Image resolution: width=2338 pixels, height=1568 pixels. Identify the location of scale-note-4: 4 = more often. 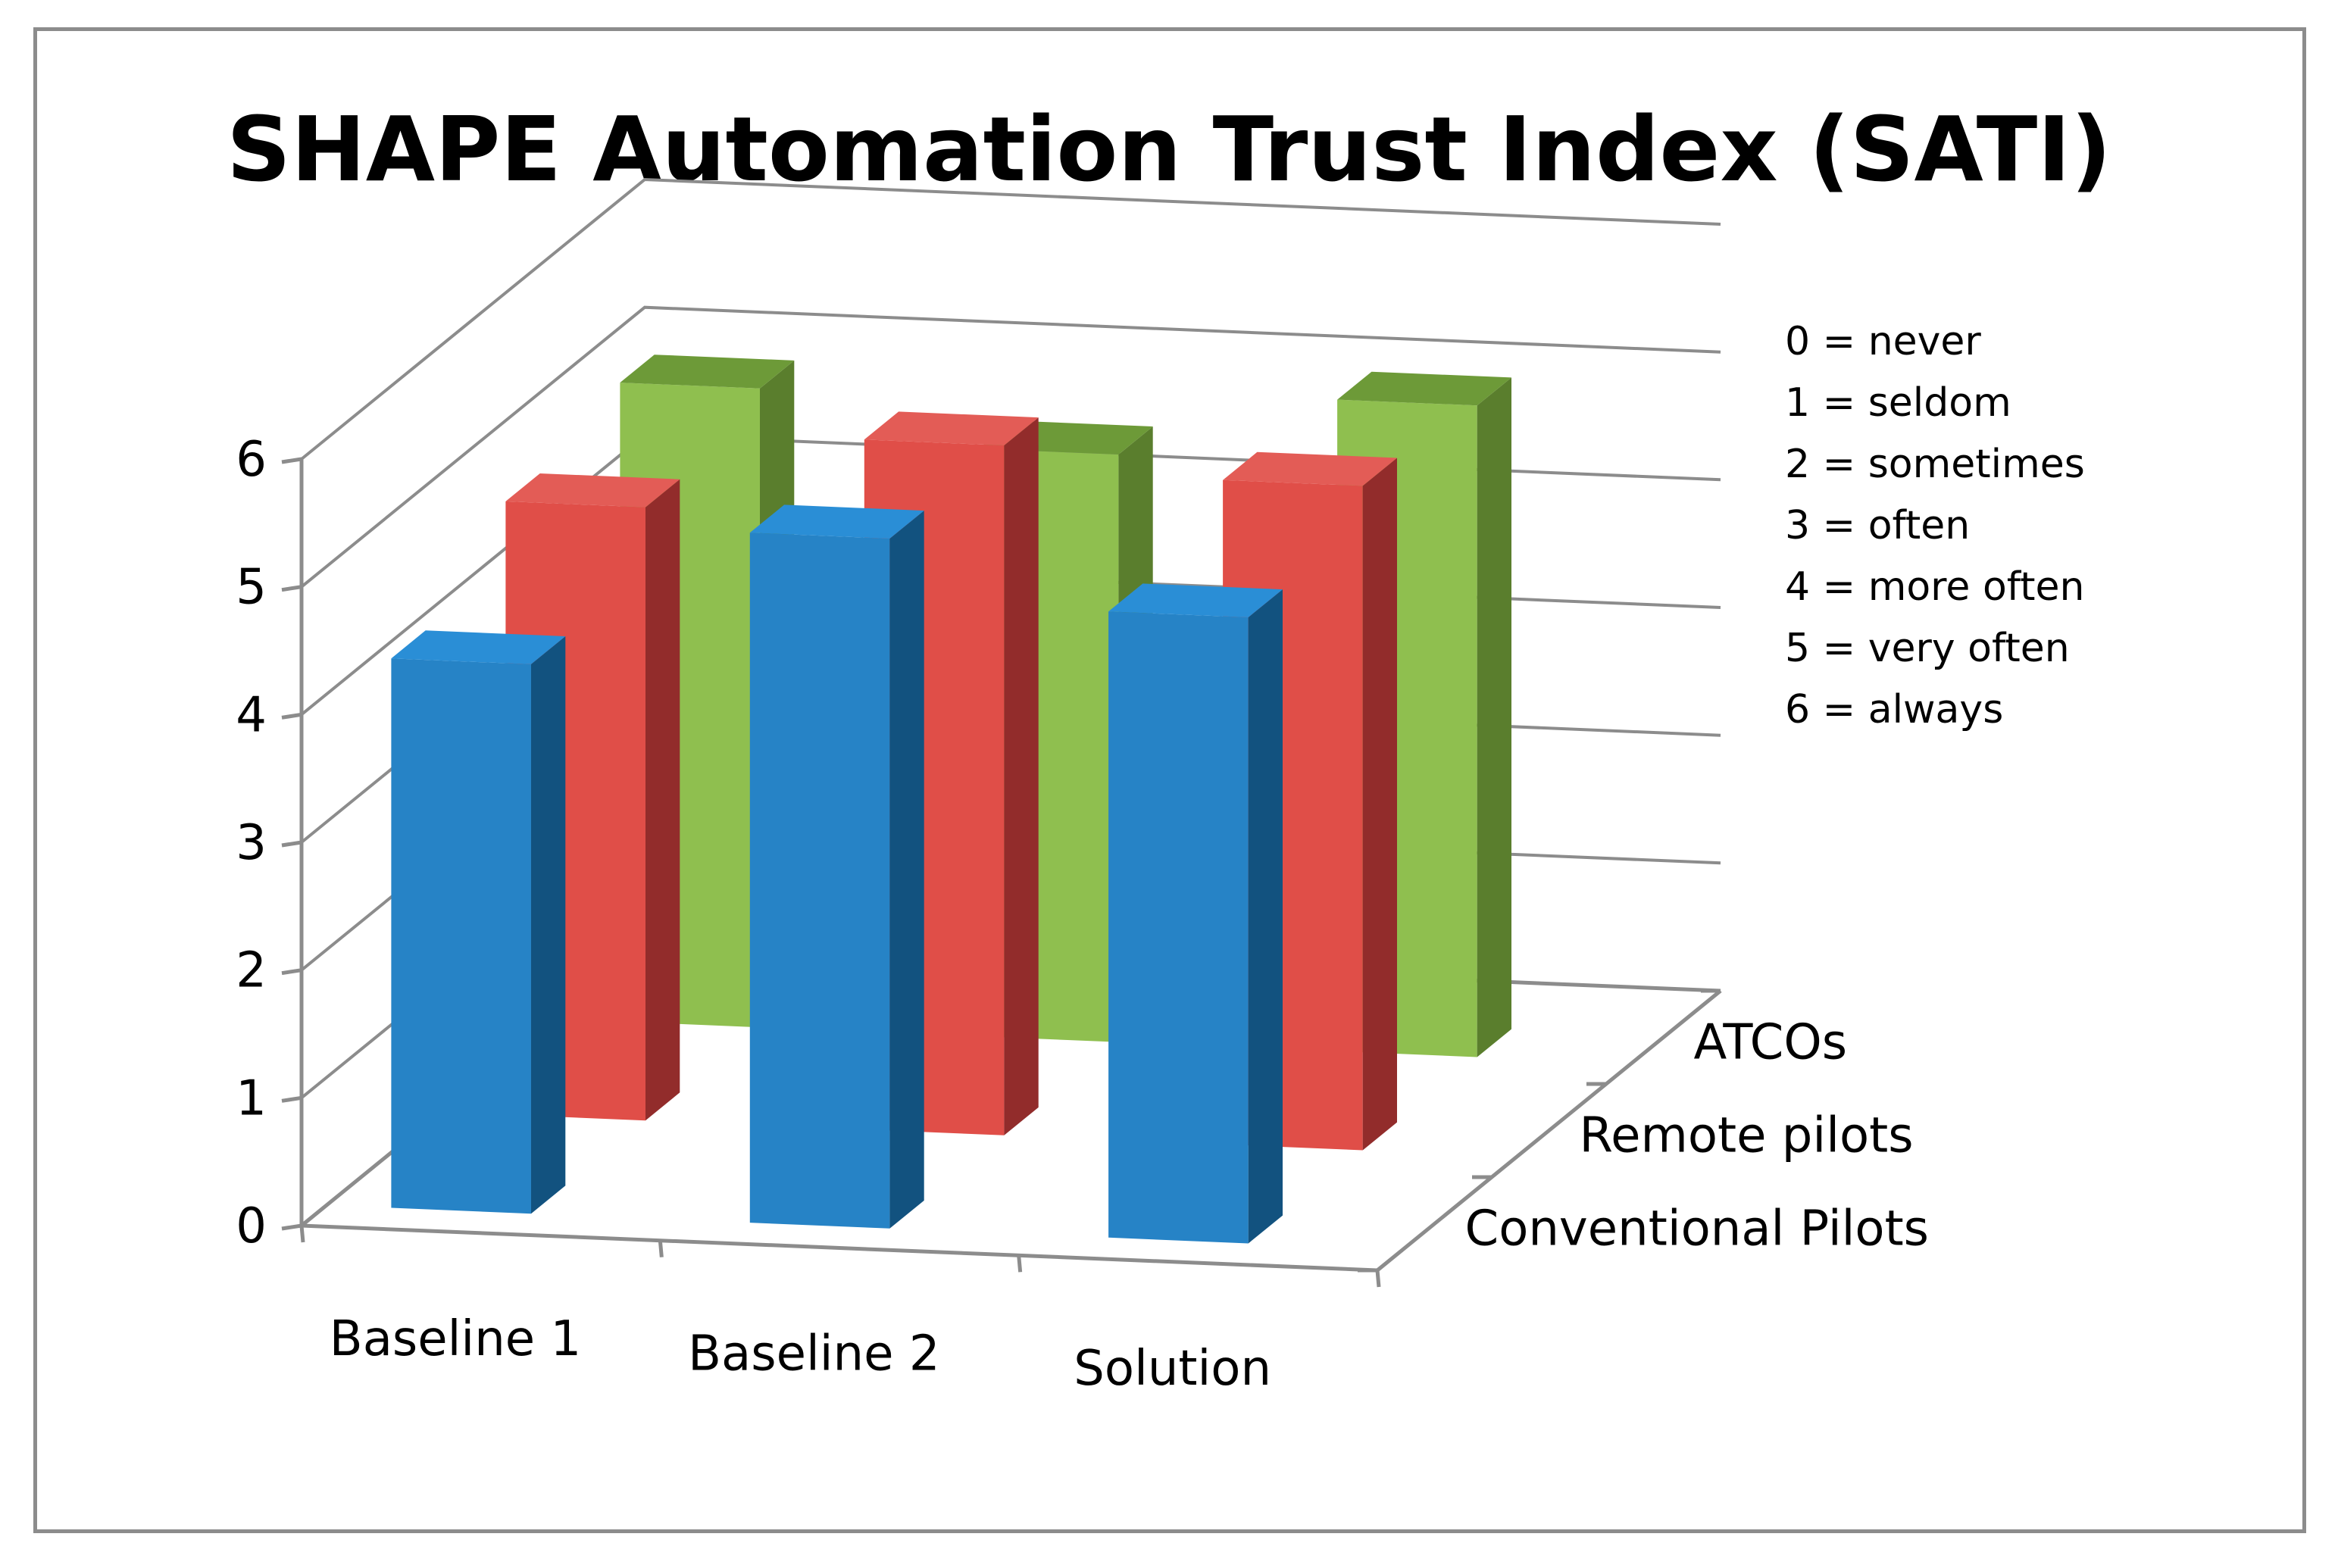
(1934, 587).